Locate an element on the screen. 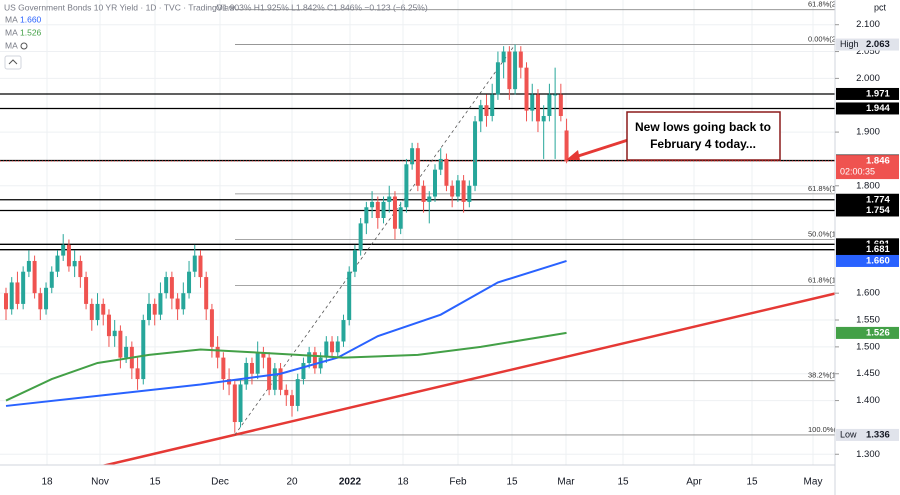 The height and width of the screenshot is (495, 900). x-tick-label: 18 is located at coordinates (403, 482).